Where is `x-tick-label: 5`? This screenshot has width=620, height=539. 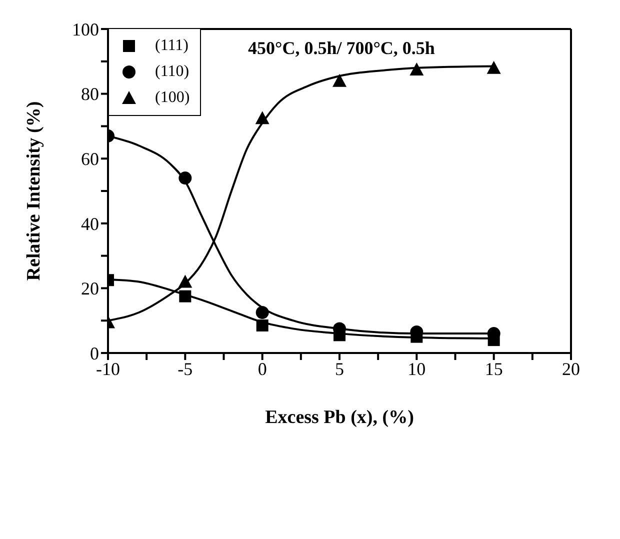
x-tick-label: 5 is located at coordinates (339, 368).